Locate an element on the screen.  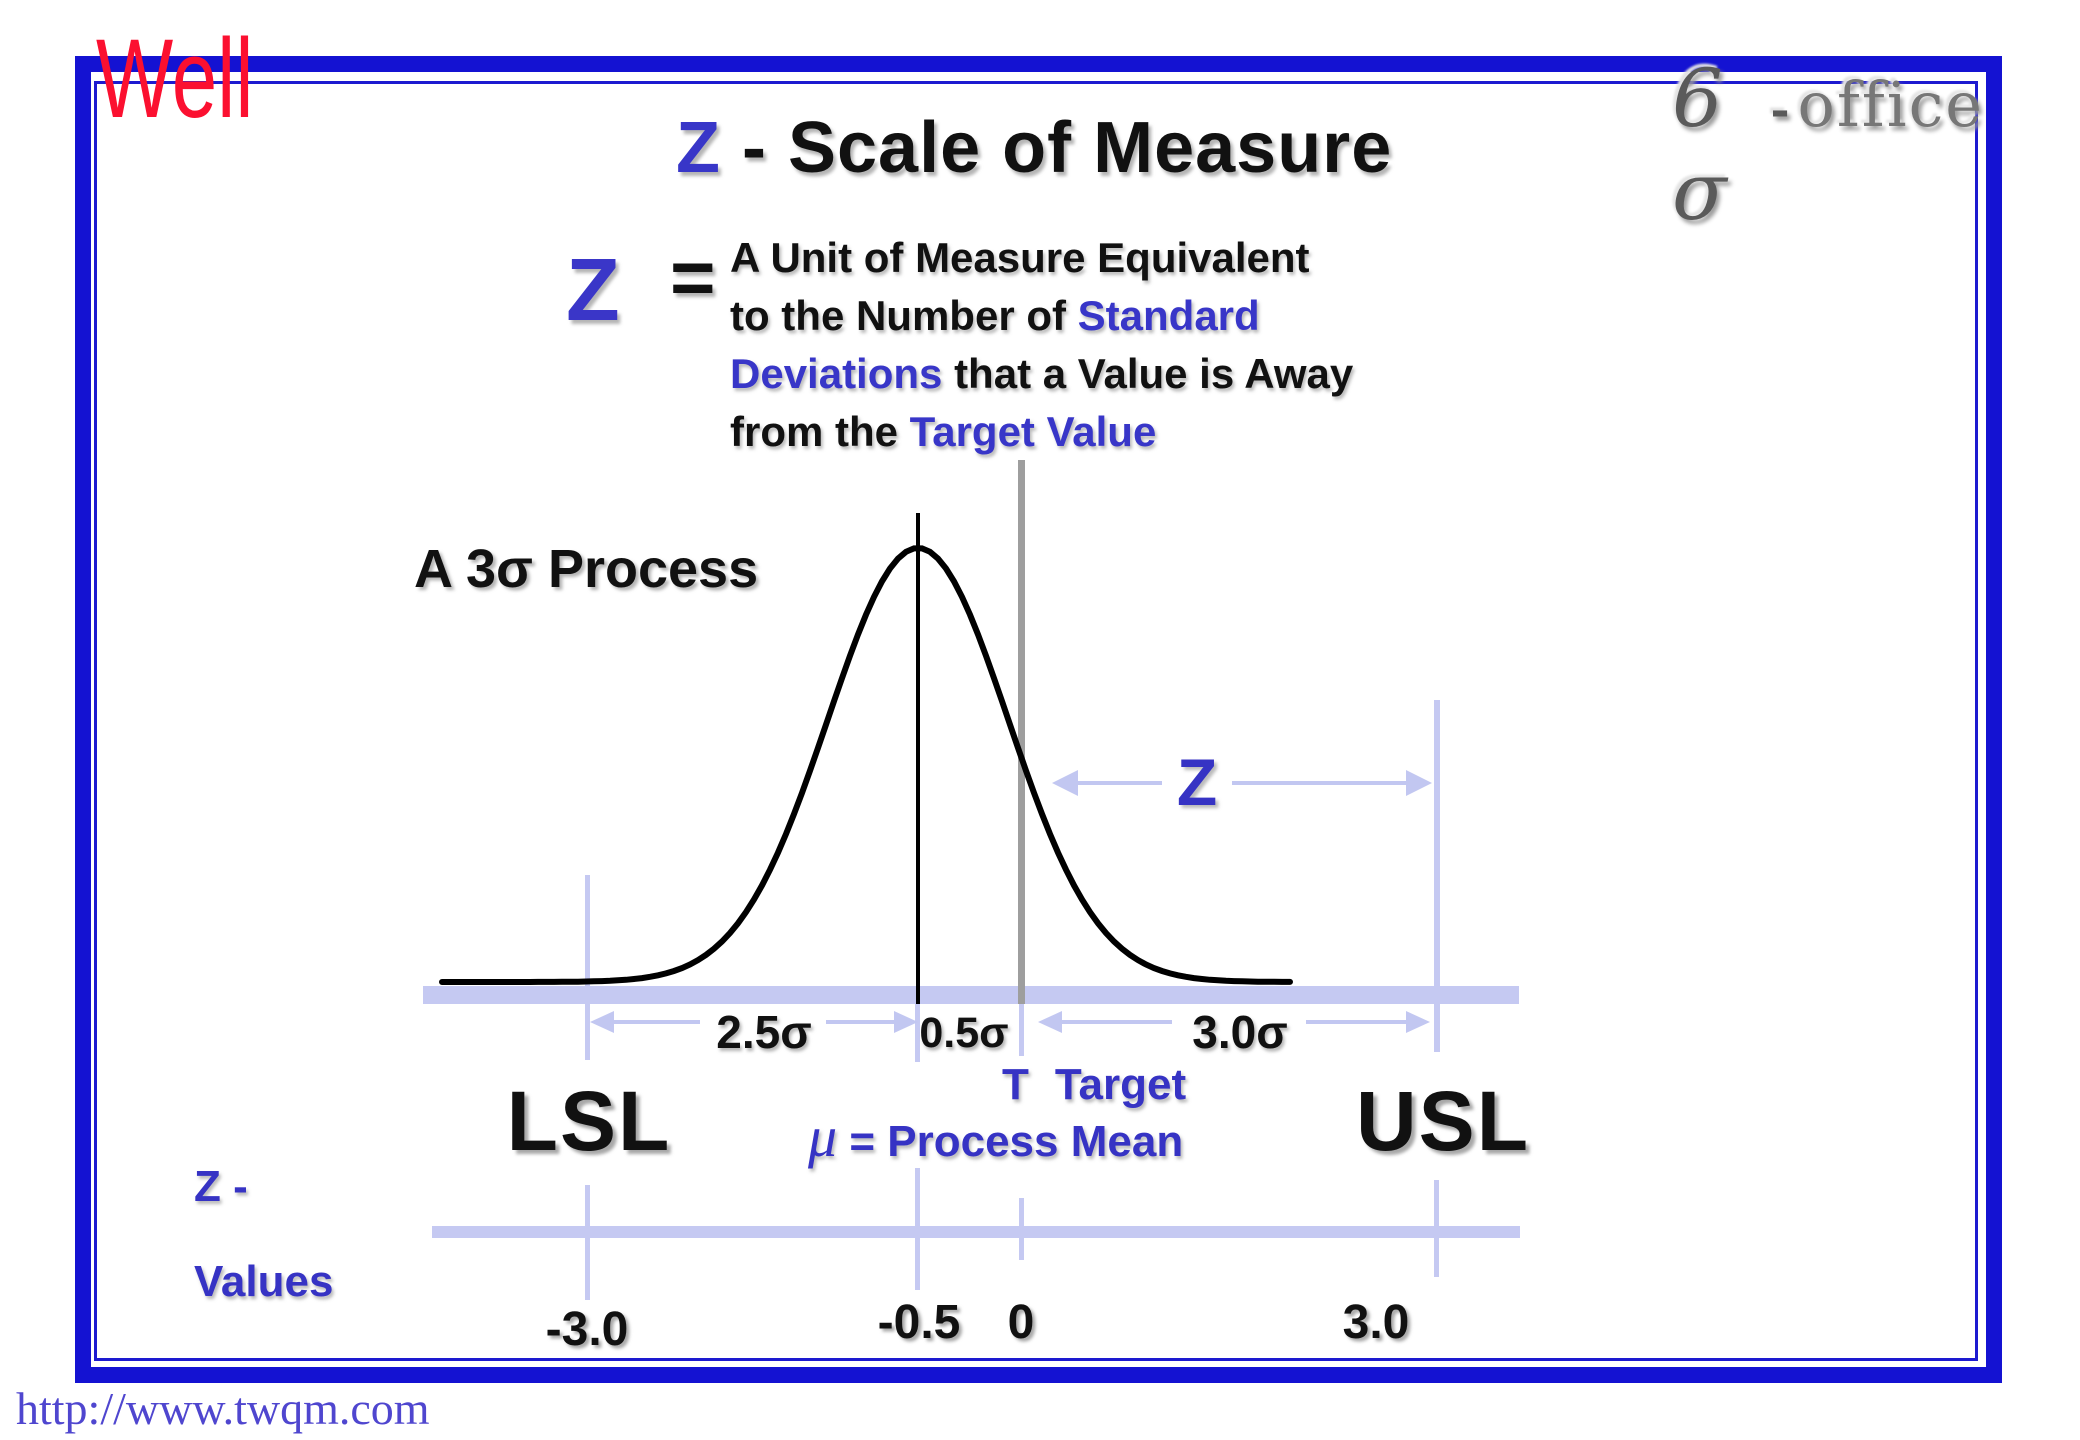
bell-curve is located at coordinates (866, 765).